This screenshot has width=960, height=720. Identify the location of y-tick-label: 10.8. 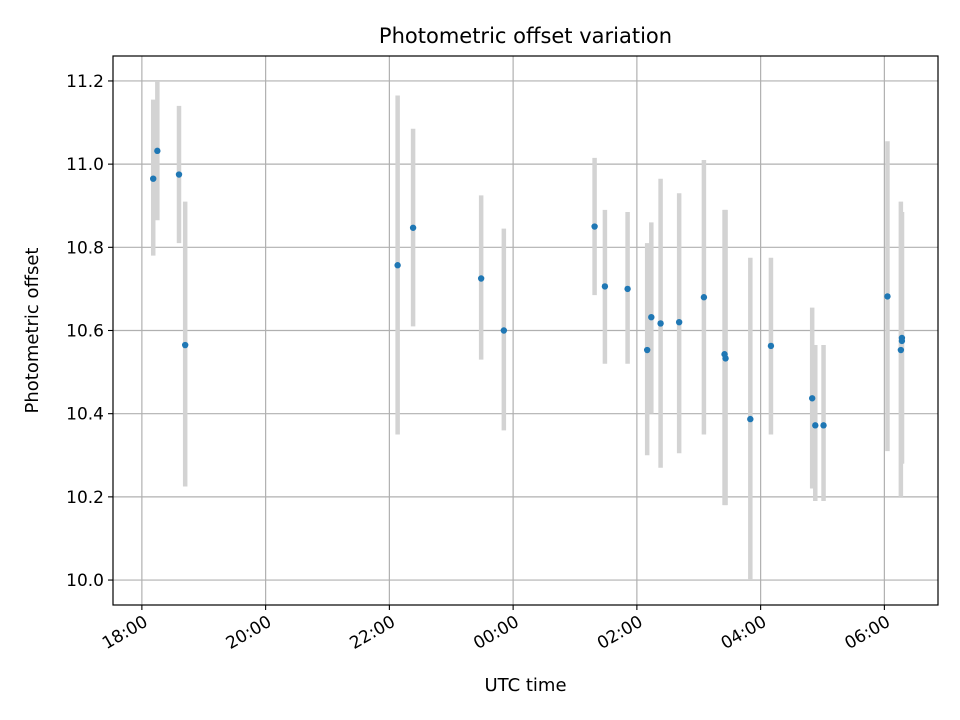
(85, 248).